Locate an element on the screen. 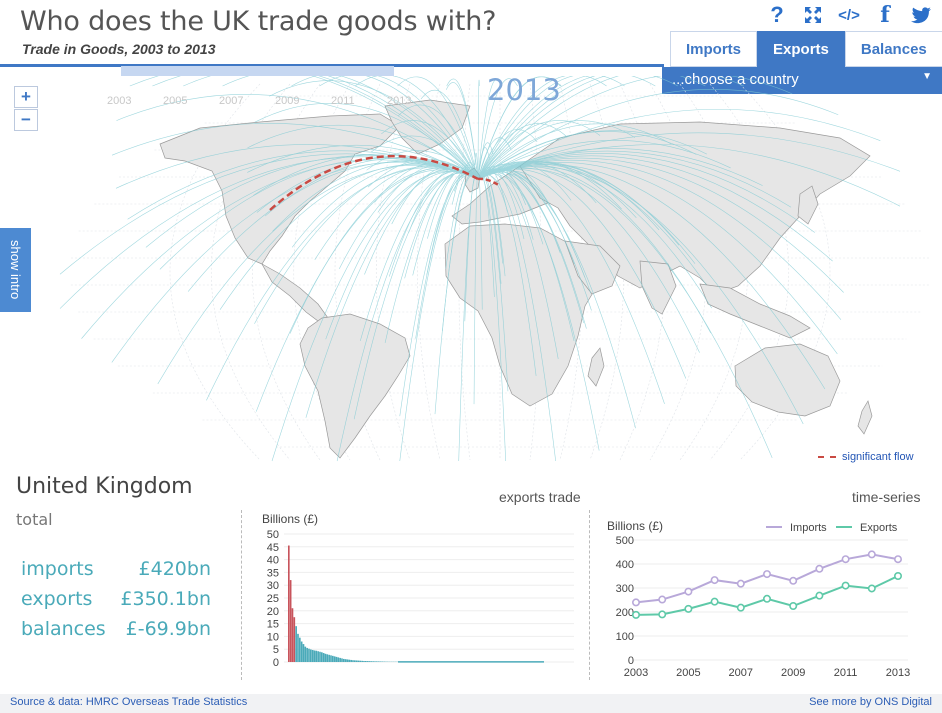  timeline-slider is located at coordinates (257, 71).